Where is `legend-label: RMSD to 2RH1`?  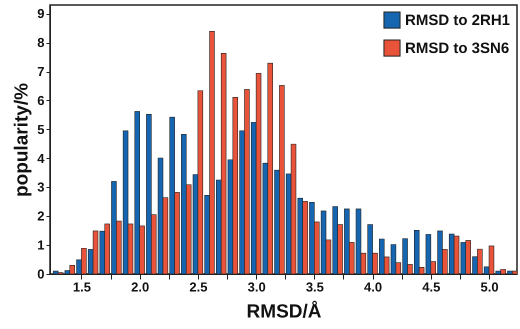
legend-label: RMSD to 2RH1 is located at coordinates (457, 20).